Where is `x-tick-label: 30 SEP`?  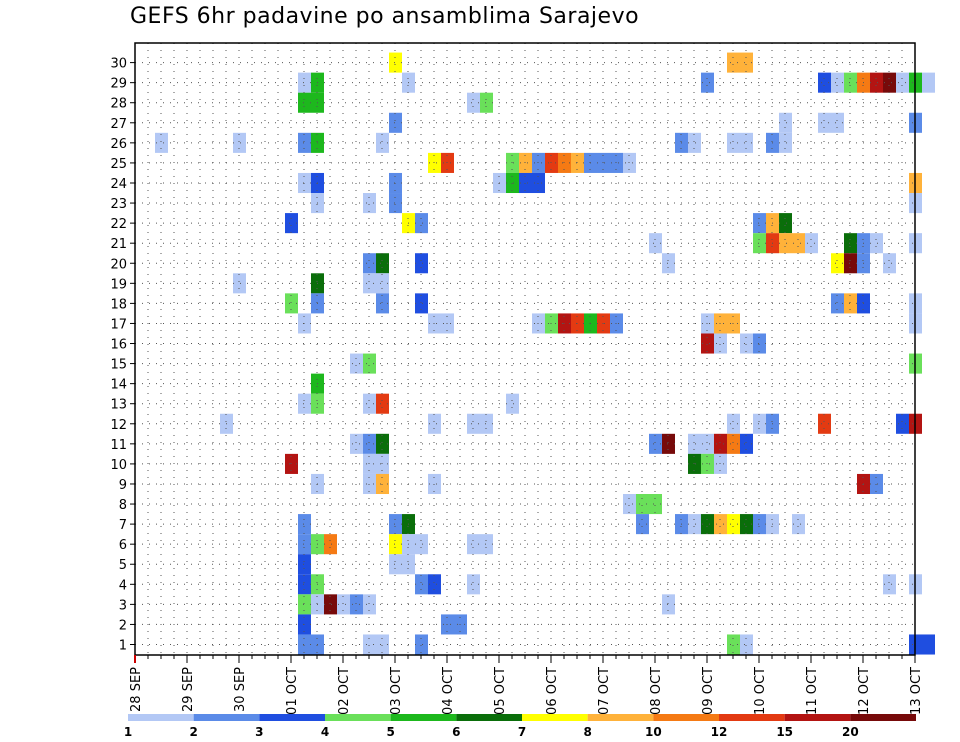
x-tick-label: 30 SEP is located at coordinates (240, 689).